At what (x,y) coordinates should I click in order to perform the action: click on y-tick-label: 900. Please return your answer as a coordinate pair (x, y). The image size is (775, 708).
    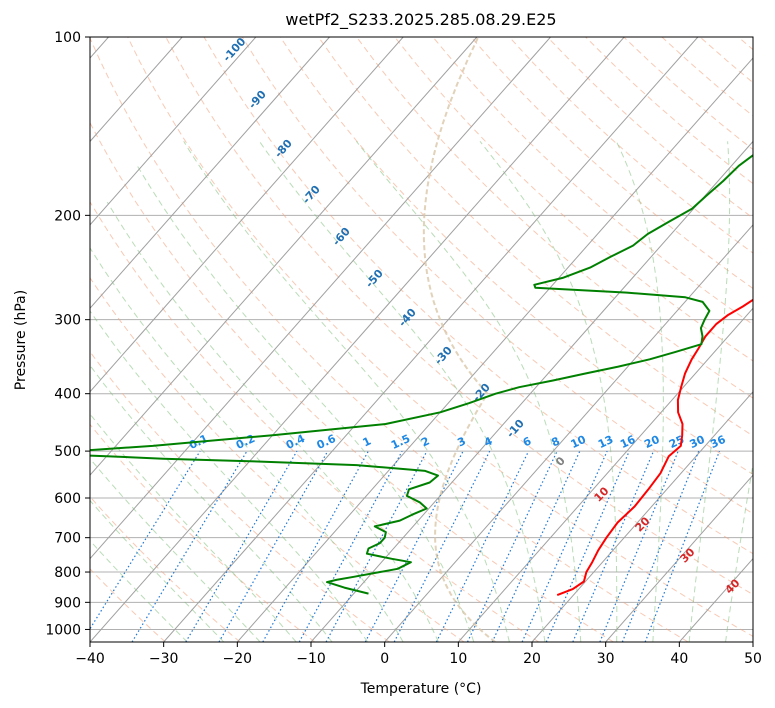
    Looking at the image, I should click on (67, 603).